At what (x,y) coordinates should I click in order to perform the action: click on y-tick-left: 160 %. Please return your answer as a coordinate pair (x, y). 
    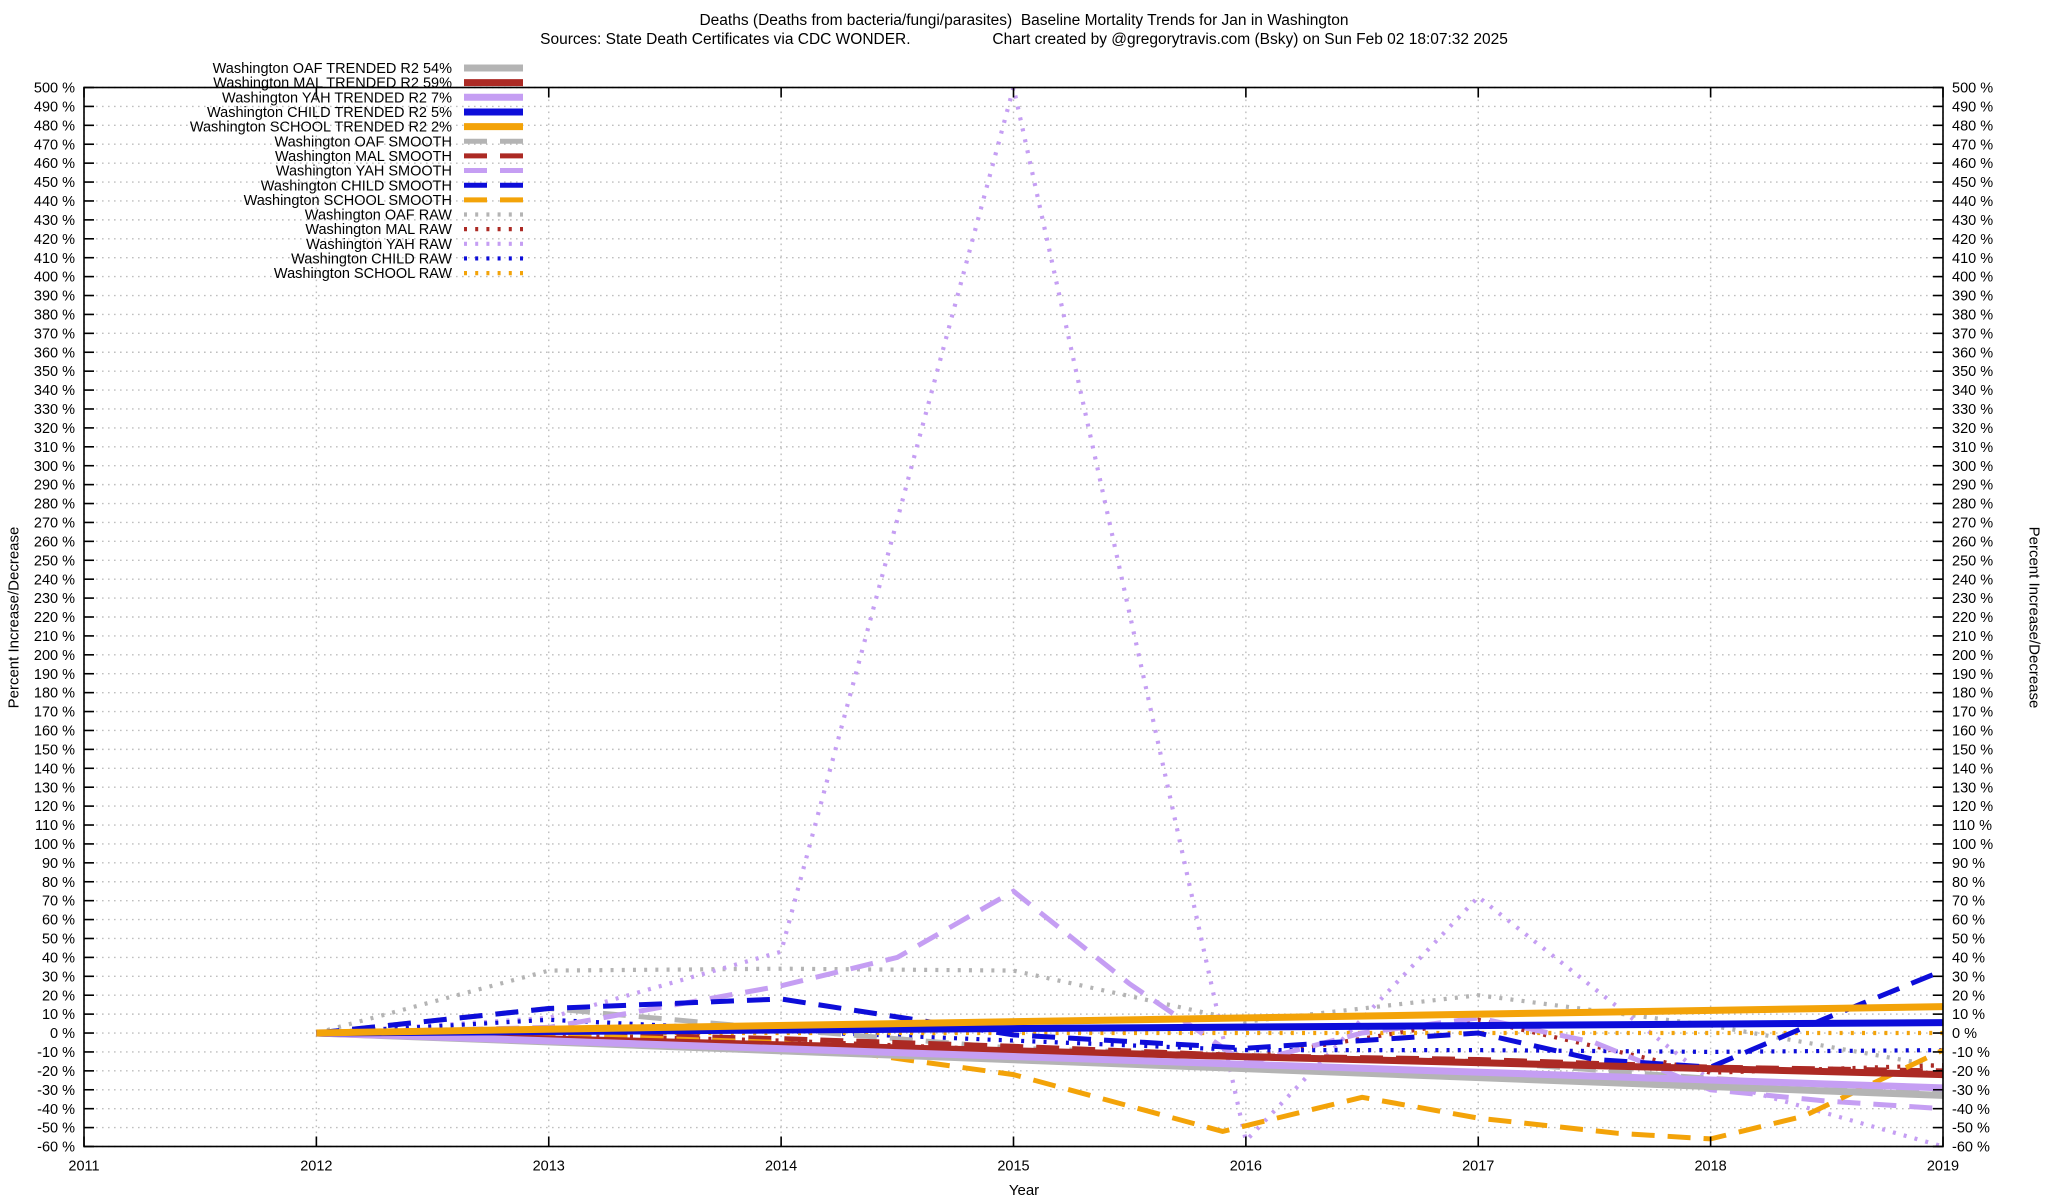
    Looking at the image, I should click on (54, 732).